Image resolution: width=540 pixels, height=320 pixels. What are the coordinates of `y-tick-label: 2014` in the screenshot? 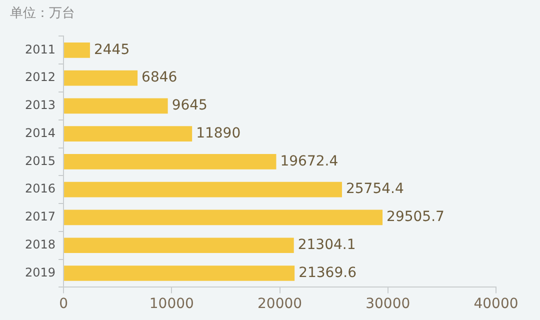 It's located at (40, 133).